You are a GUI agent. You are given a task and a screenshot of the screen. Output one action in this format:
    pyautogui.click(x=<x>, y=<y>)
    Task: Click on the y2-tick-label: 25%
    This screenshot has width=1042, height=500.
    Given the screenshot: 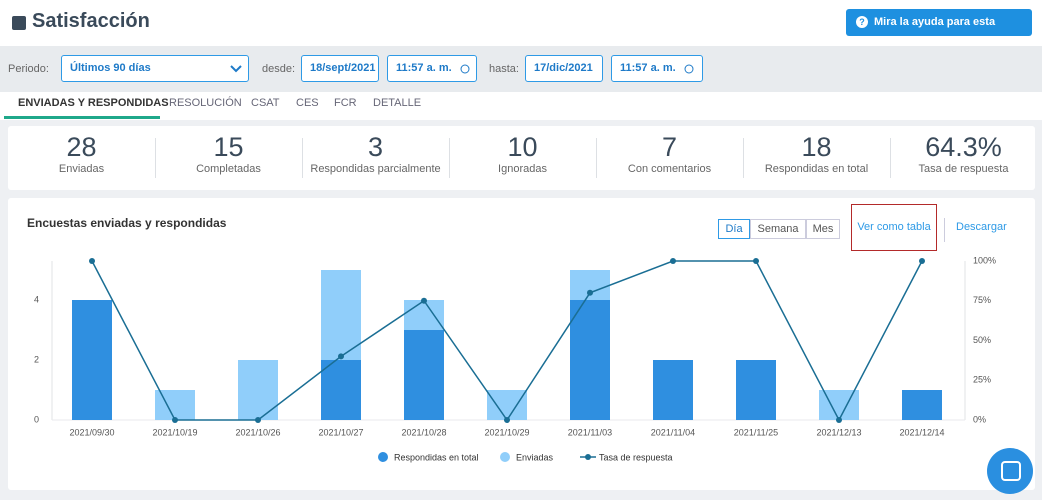 What is the action you would take?
    pyautogui.click(x=982, y=380)
    